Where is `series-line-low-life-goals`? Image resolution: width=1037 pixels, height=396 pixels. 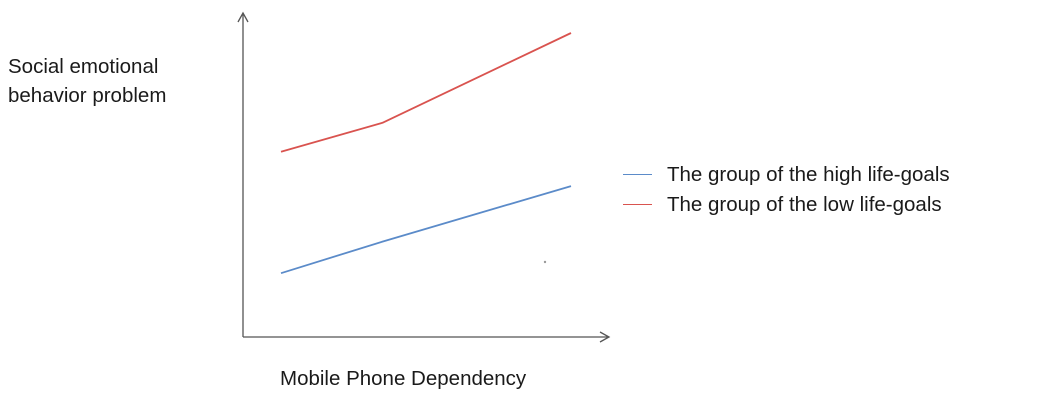 series-line-low-life-goals is located at coordinates (426, 92).